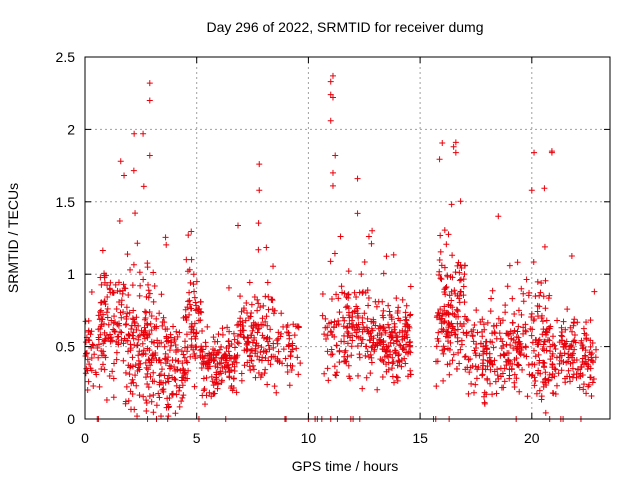 Image resolution: width=640 pixels, height=480 pixels. What do you see at coordinates (71, 274) in the screenshot?
I see `y-tick-label: 1` at bounding box center [71, 274].